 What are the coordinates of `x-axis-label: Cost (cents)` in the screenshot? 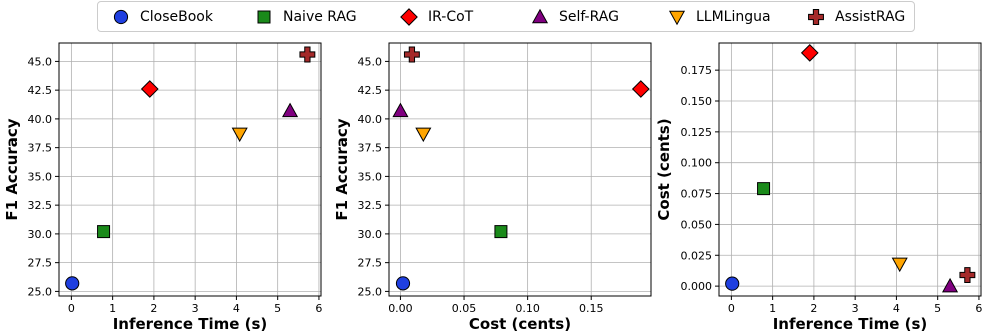 It's located at (520, 324).